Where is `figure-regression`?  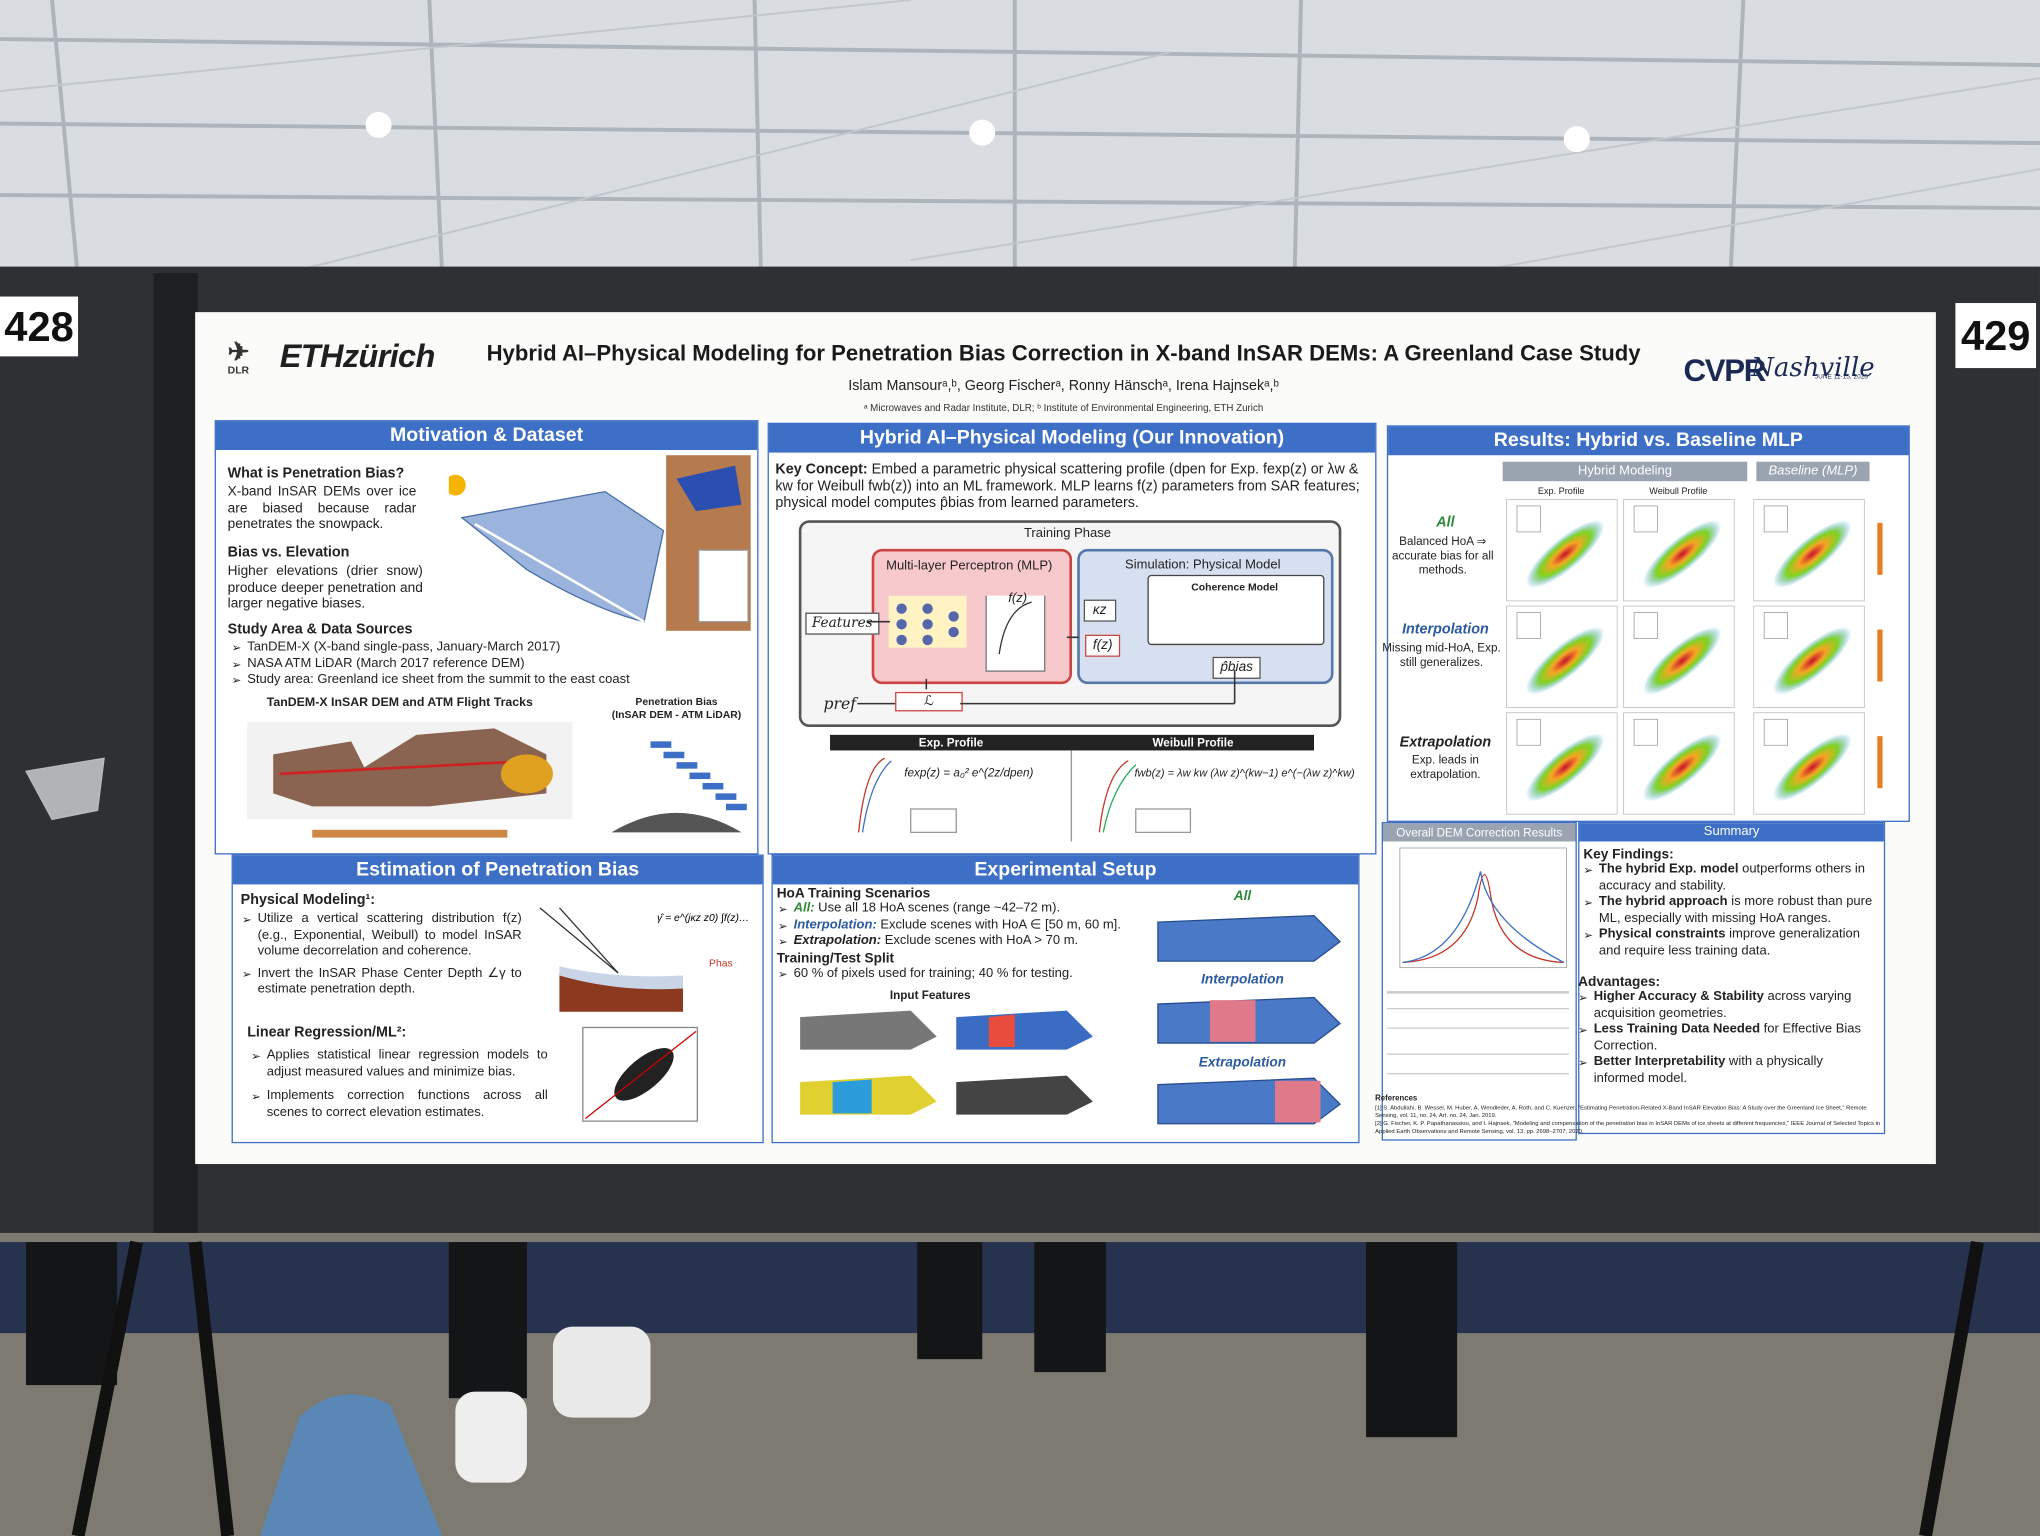
figure-regression is located at coordinates (640, 1074).